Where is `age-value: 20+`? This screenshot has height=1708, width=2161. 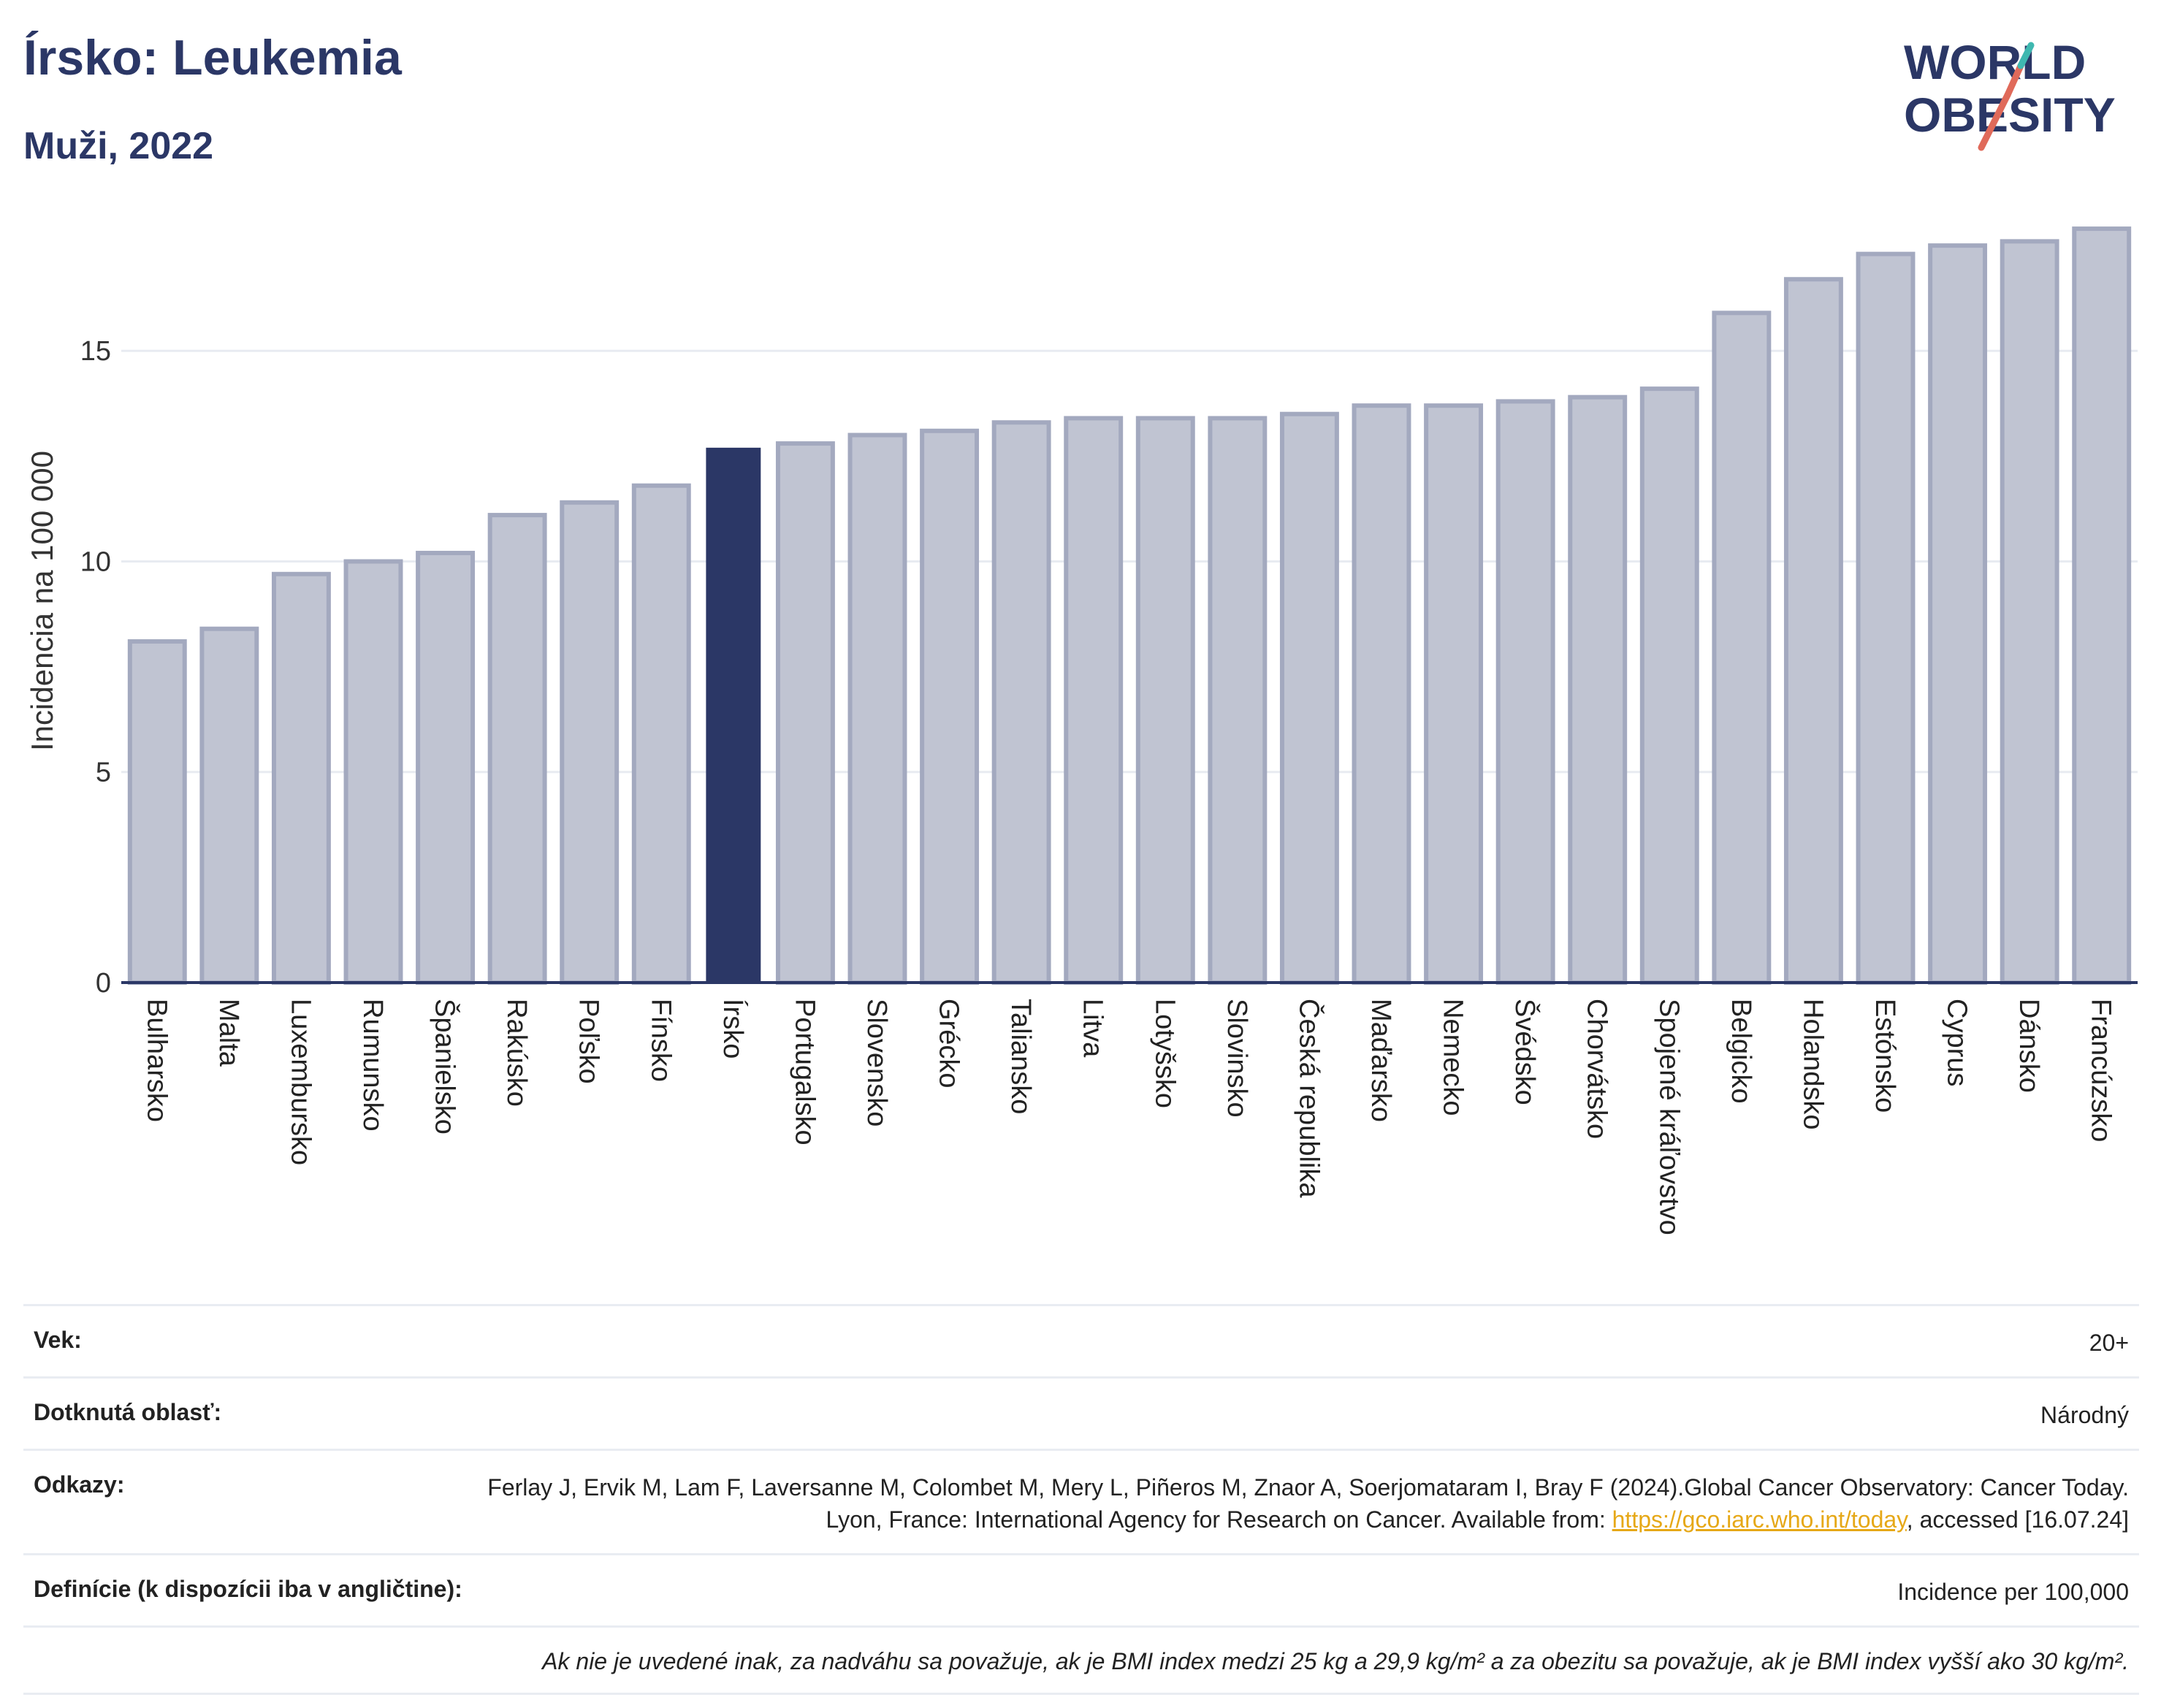
age-value: 20+ is located at coordinates (2109, 1343).